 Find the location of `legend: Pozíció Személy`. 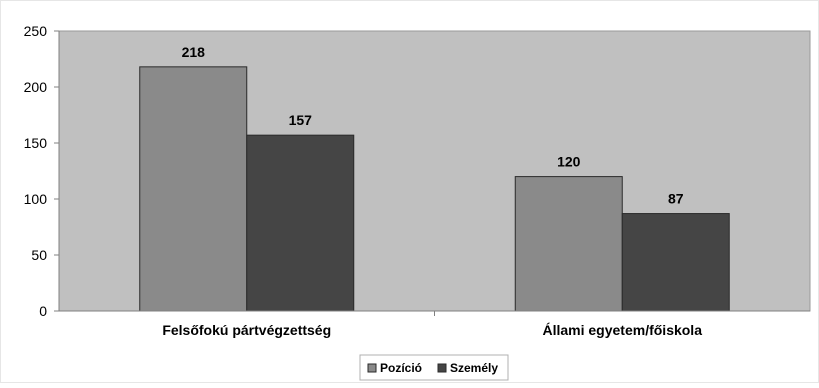

legend: Pozíció Személy is located at coordinates (434, 367).